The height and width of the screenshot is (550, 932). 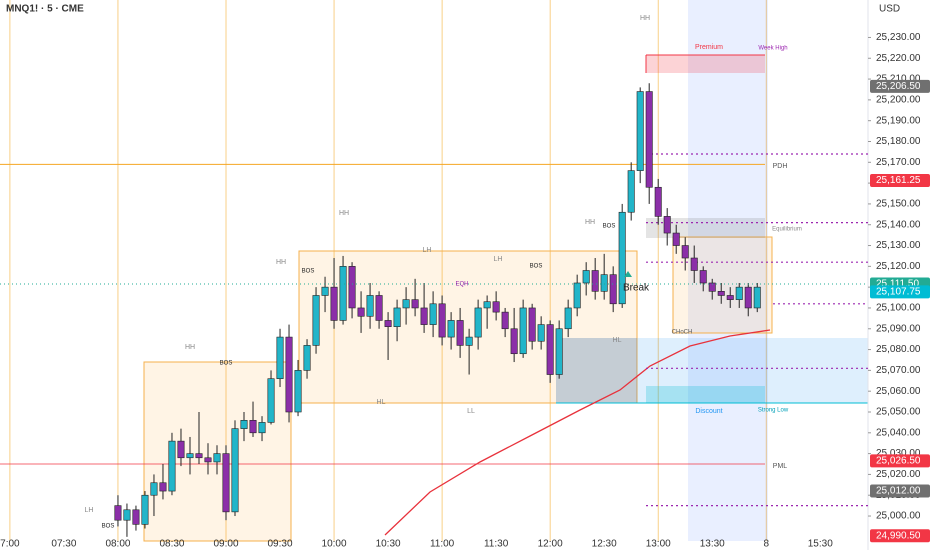 I want to click on price-badge-label: 25,012.00, so click(x=898, y=491).